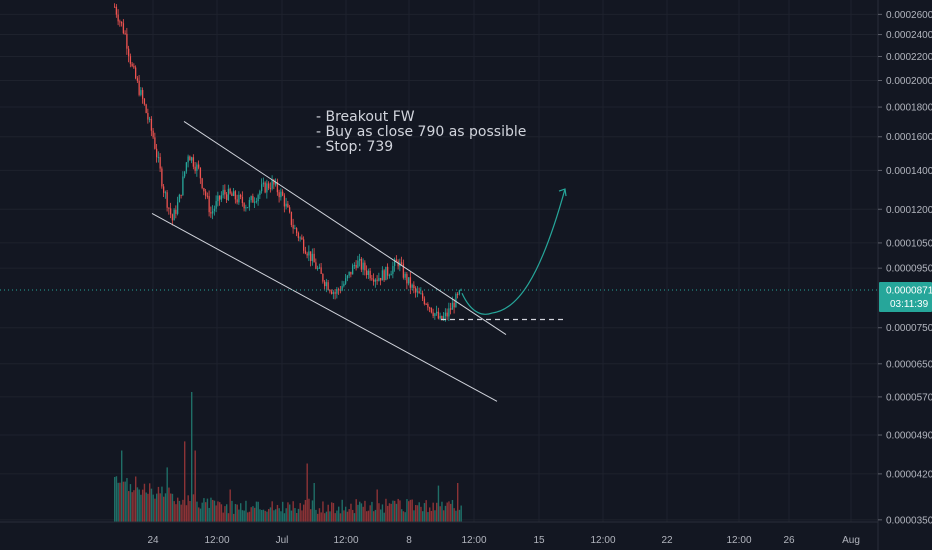 The height and width of the screenshot is (550, 932). Describe the element at coordinates (909, 15) in the screenshot. I see `price-tick-label: 0.0002600` at that location.